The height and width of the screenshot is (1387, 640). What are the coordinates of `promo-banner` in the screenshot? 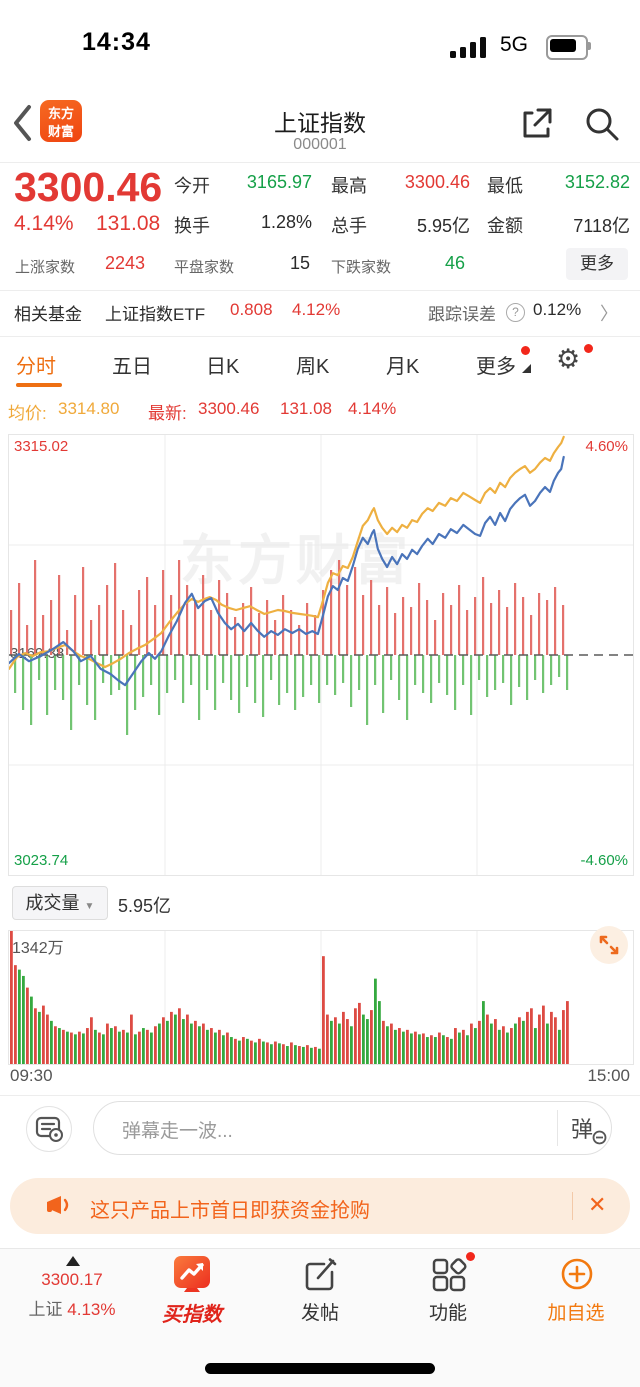 It's located at (320, 1206).